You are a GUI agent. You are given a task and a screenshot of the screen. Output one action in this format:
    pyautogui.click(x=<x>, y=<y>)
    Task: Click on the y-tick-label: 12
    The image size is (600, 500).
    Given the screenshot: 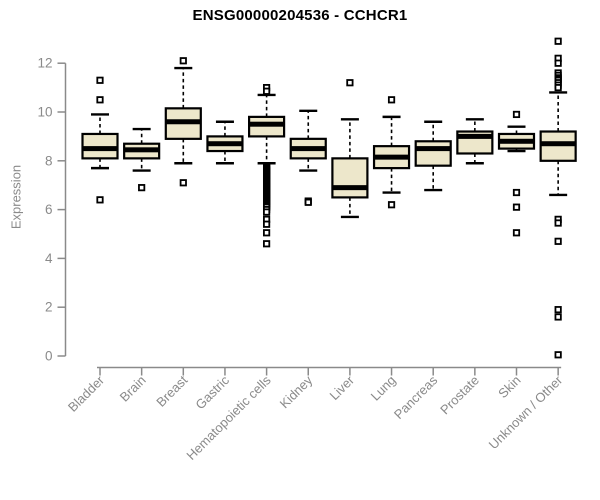 What is the action you would take?
    pyautogui.click(x=44, y=63)
    